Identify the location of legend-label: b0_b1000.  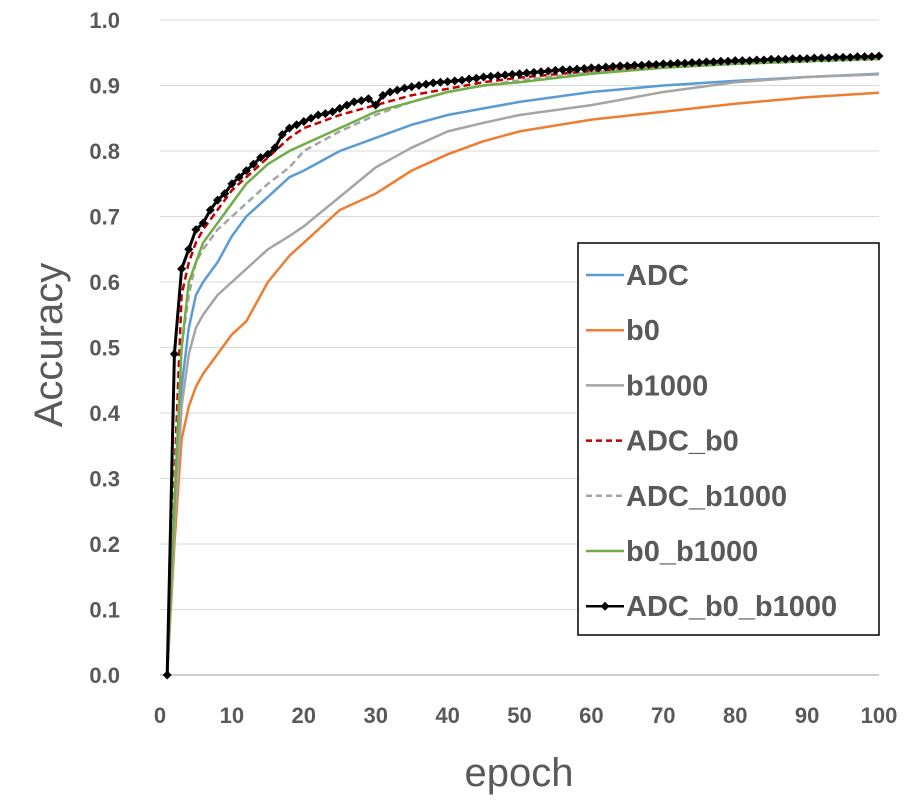
(692, 552).